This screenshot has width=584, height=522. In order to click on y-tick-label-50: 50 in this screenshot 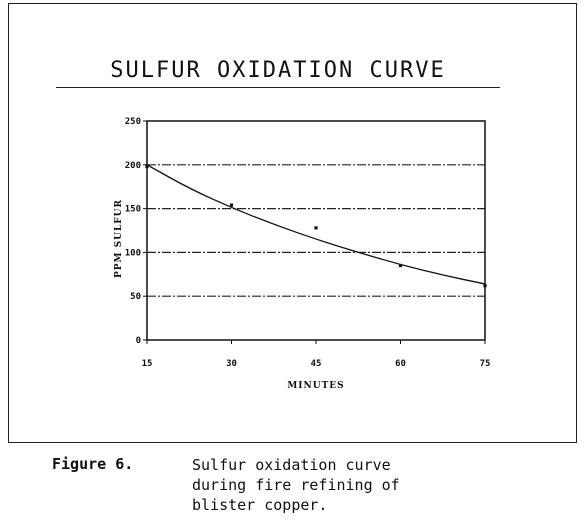, I will do `click(135, 297)`.